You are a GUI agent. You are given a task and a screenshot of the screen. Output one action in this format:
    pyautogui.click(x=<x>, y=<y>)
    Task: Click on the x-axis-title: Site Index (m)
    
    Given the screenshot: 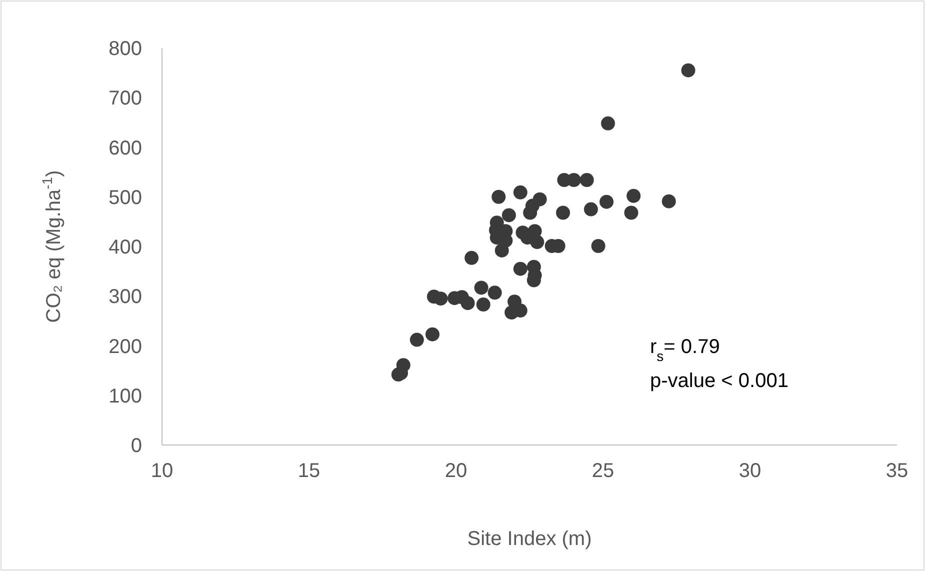 What is the action you would take?
    pyautogui.click(x=529, y=539)
    